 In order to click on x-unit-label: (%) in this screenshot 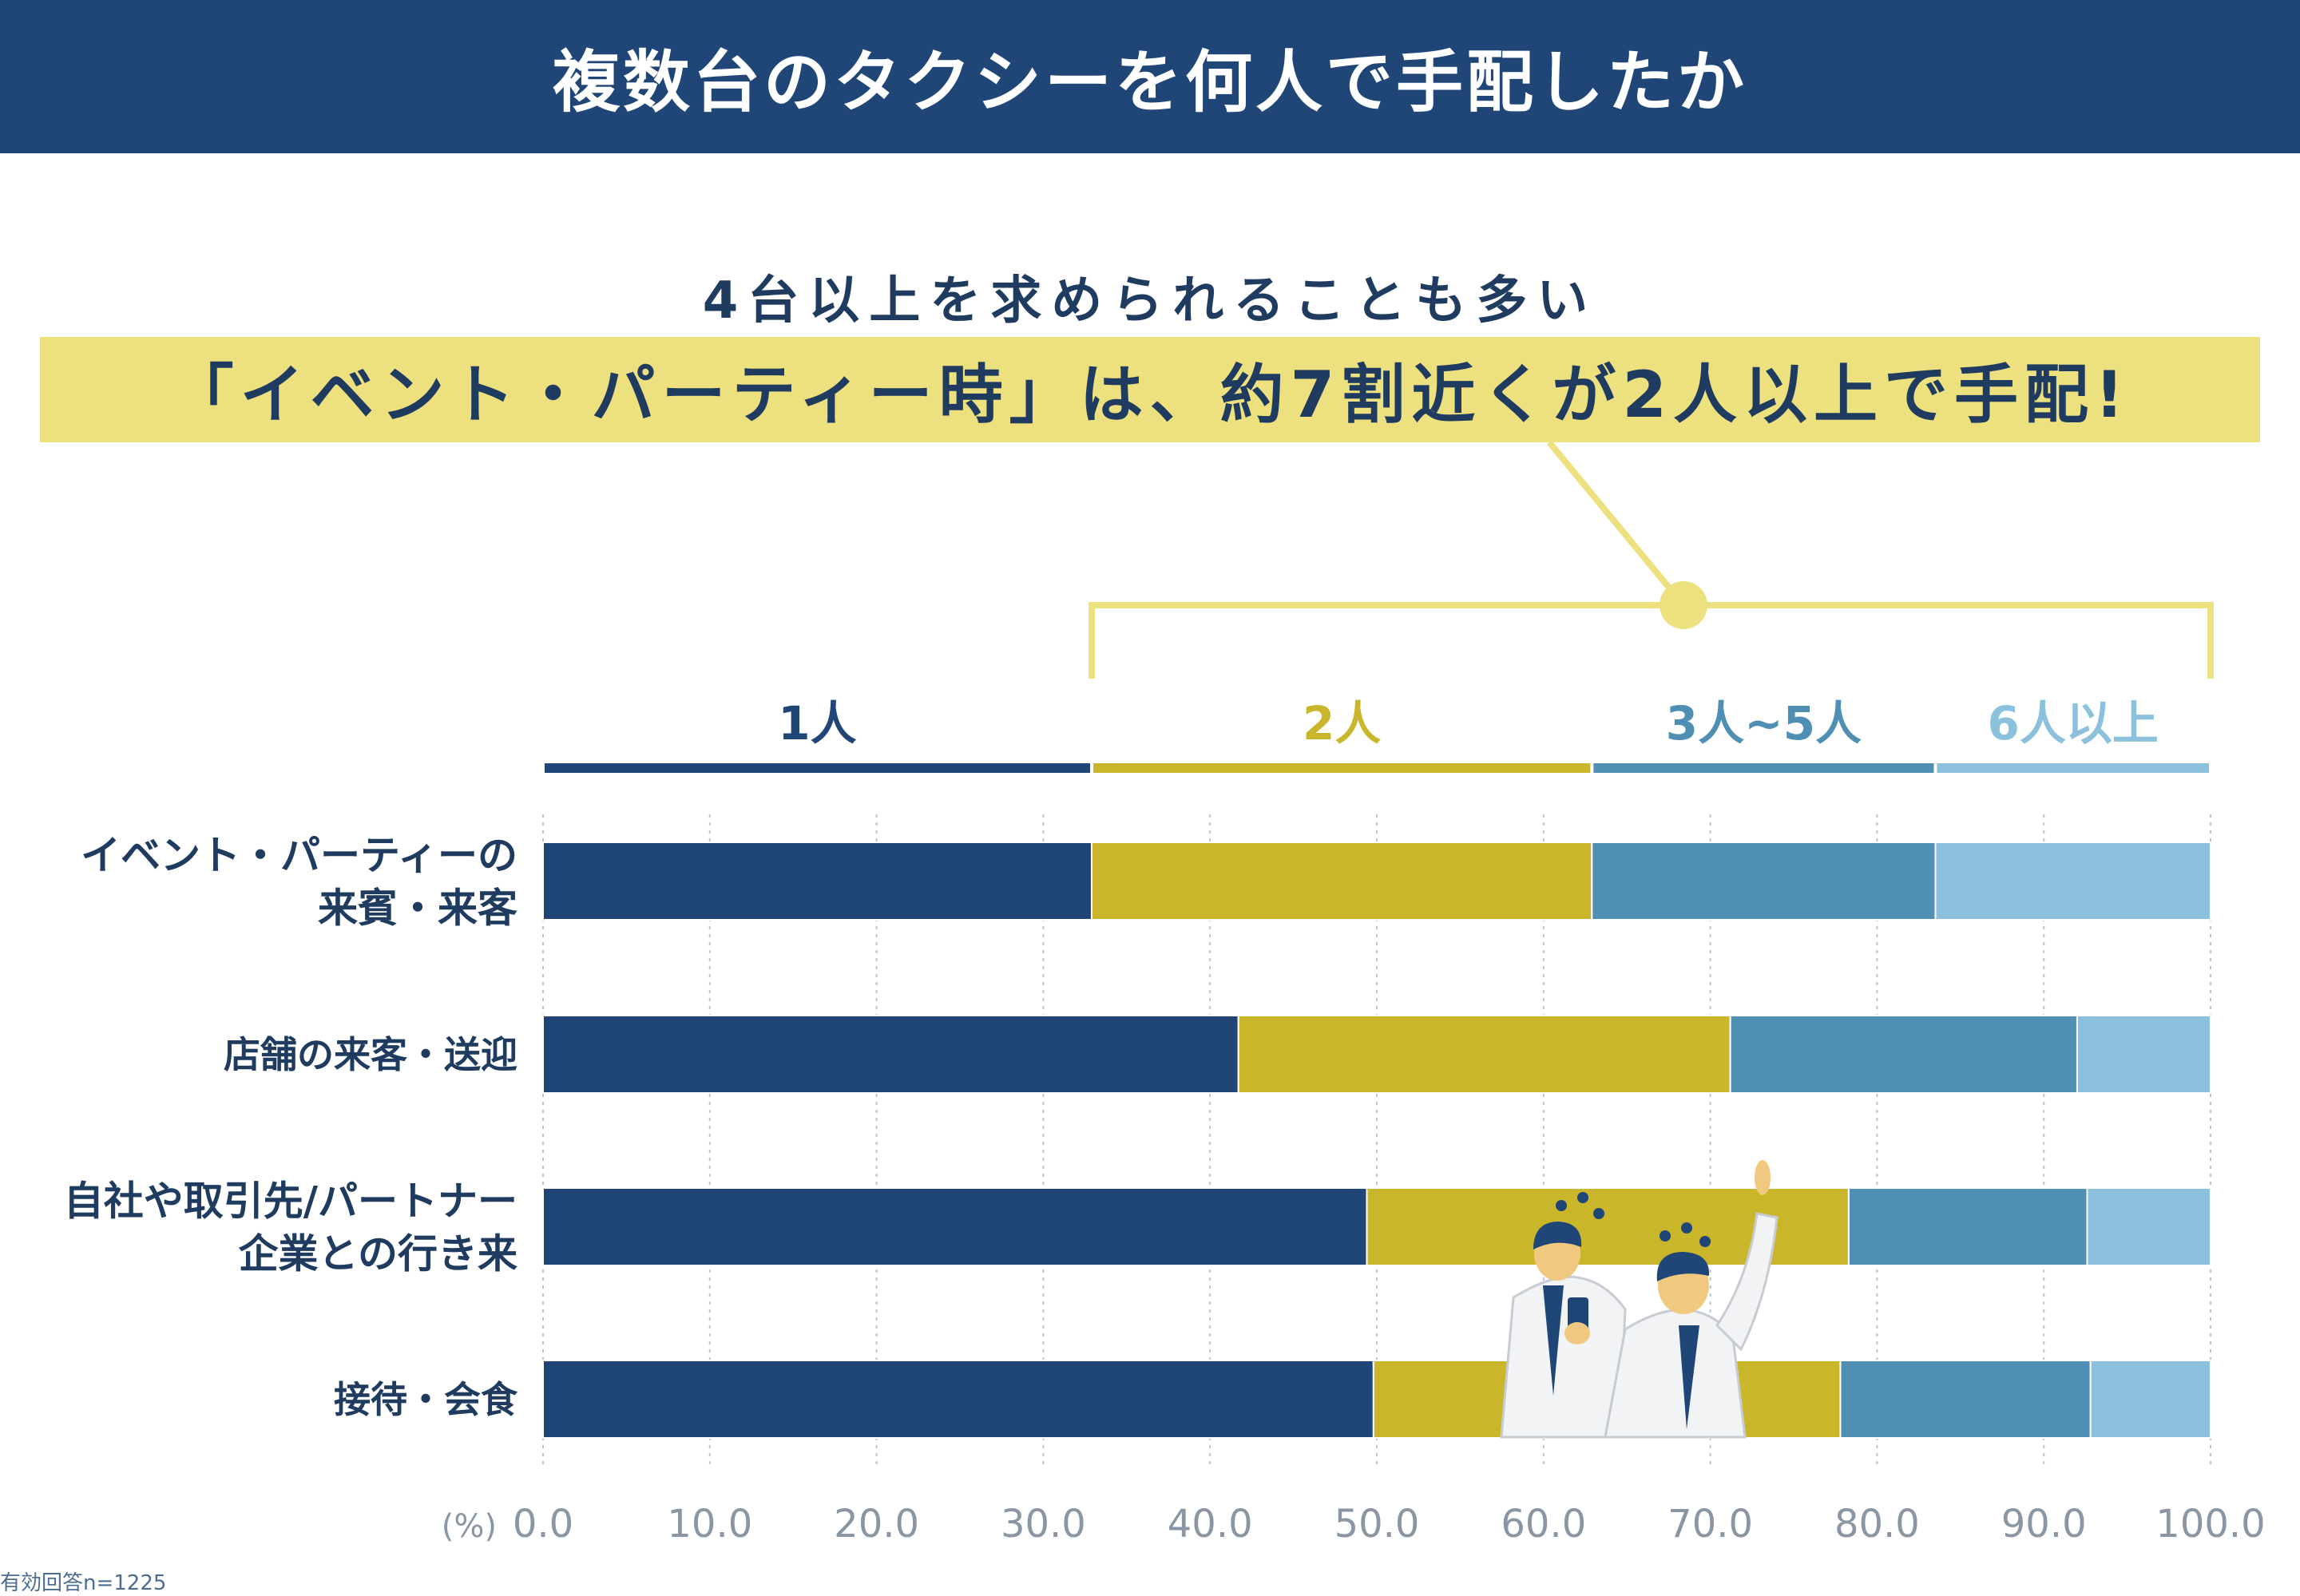, I will do `click(470, 1526)`.